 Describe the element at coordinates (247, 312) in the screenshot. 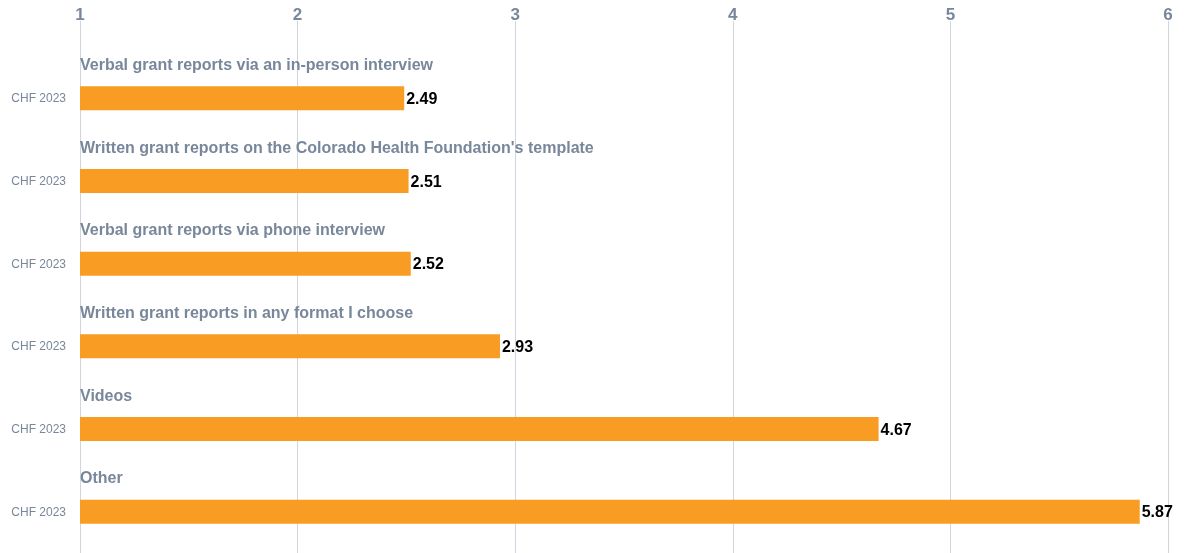

I see `y-tick-label: Written grant reports in any format I choose` at that location.